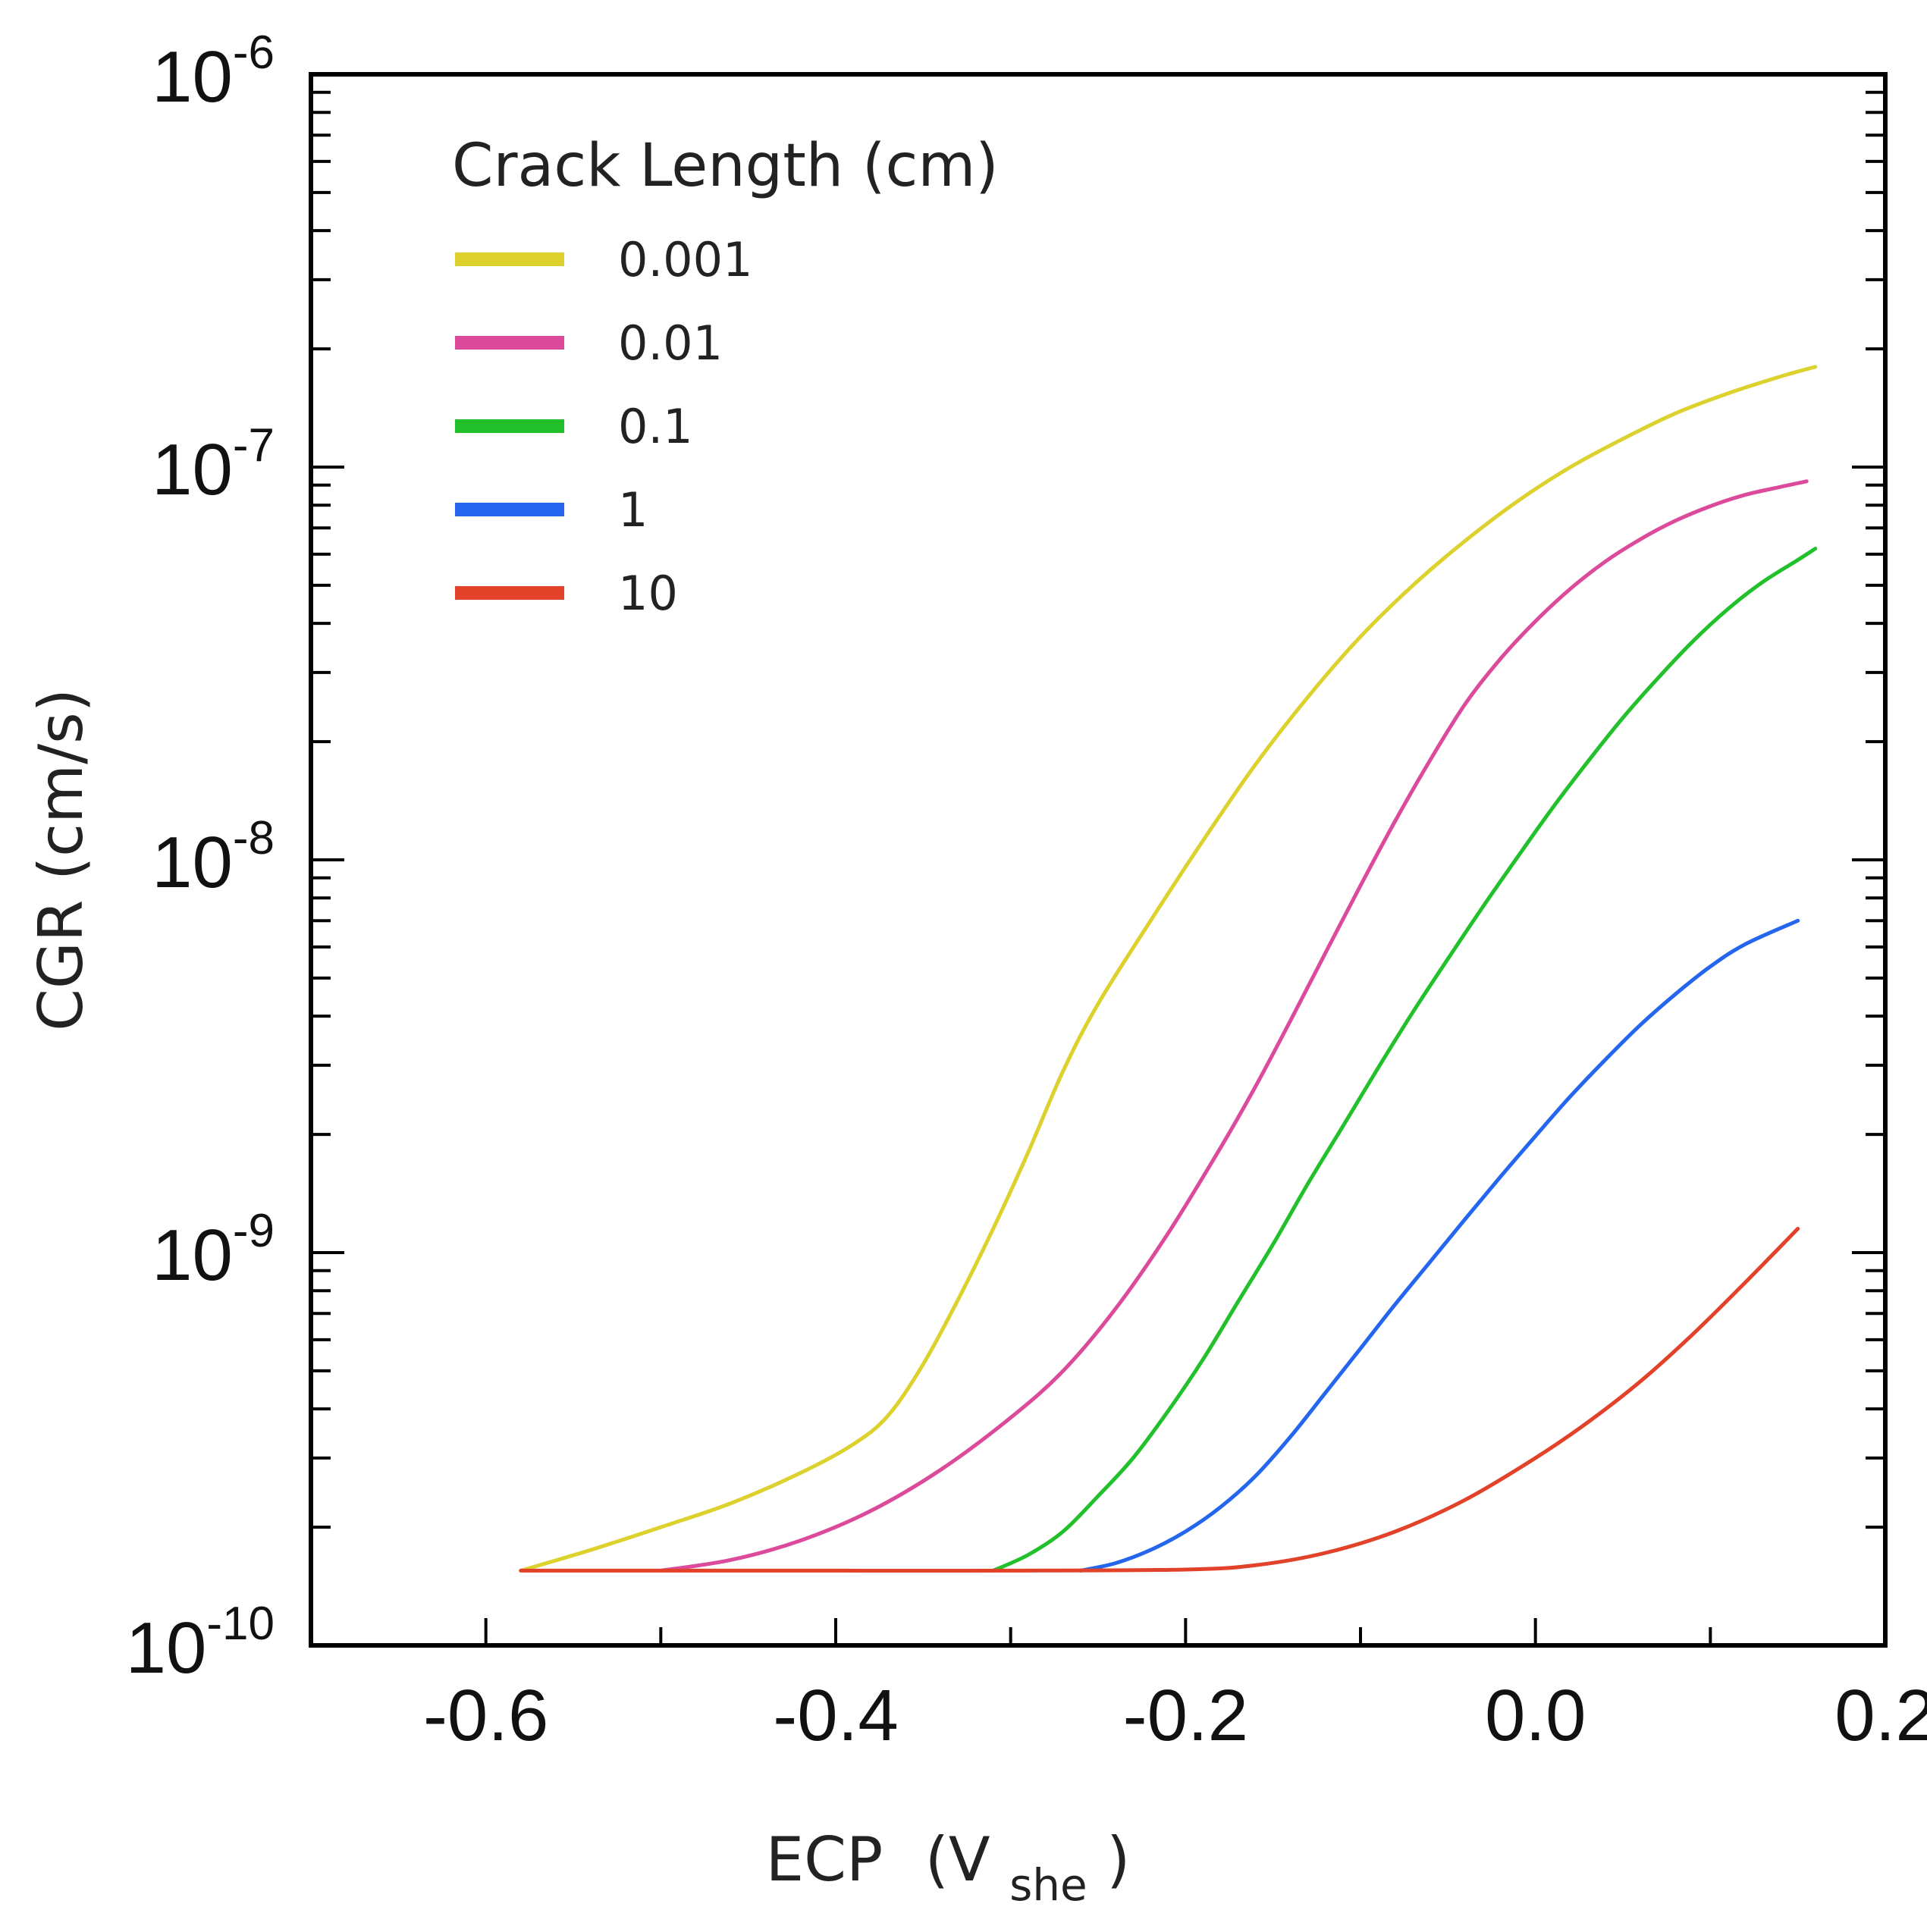 The height and width of the screenshot is (1932, 1927). What do you see at coordinates (655, 426) in the screenshot?
I see `legend-label-0-1: 0.1` at bounding box center [655, 426].